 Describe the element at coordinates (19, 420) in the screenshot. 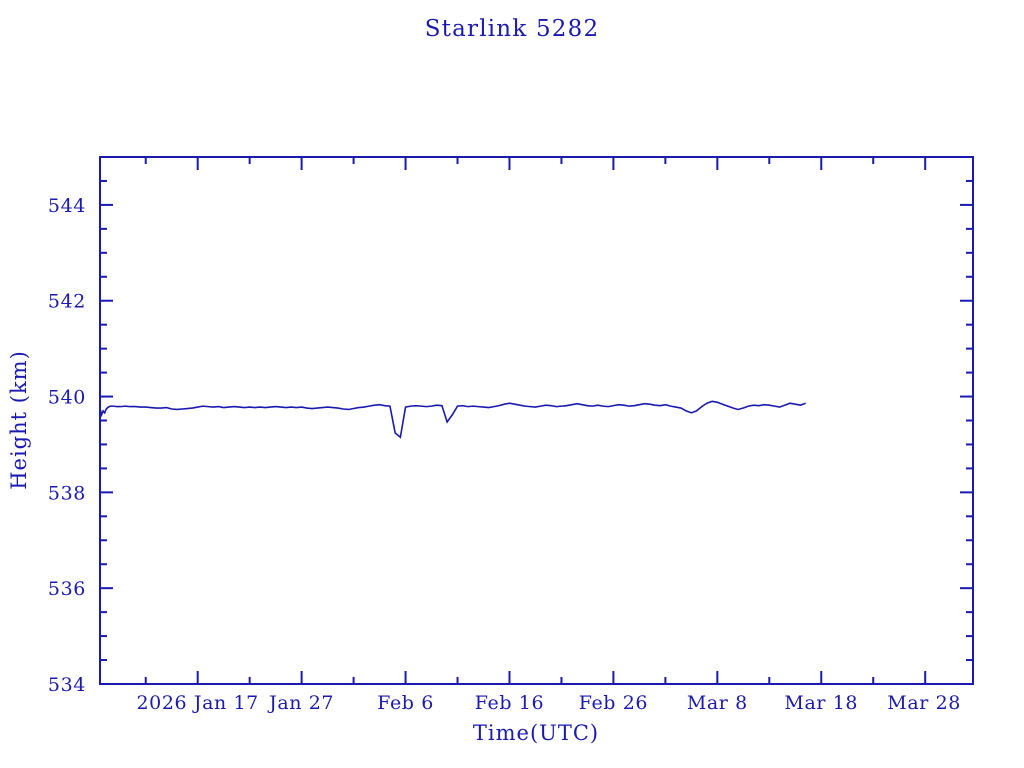

I see `y-axis-title: Height (km)` at that location.